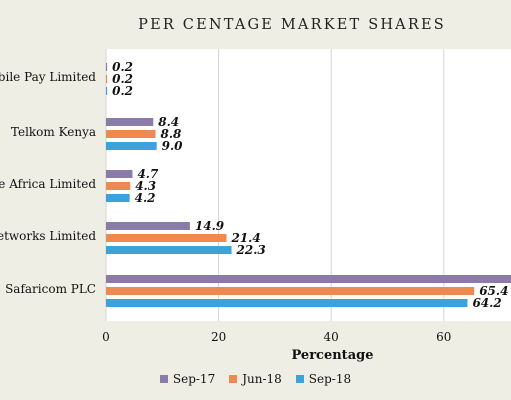  I want to click on legend: Sep-17 Jun-18 Sep-18, so click(255, 379).